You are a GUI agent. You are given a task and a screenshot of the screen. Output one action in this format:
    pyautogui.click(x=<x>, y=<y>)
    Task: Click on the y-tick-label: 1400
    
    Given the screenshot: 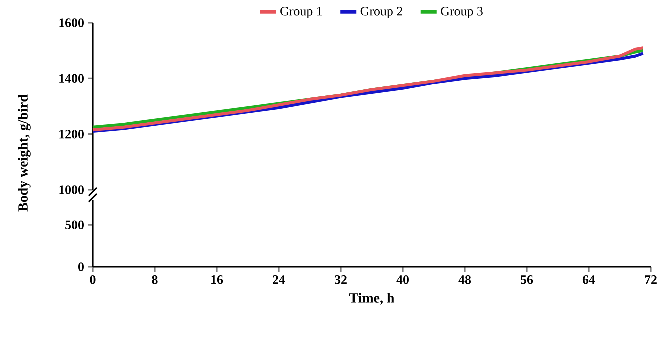 What is the action you would take?
    pyautogui.click(x=72, y=79)
    